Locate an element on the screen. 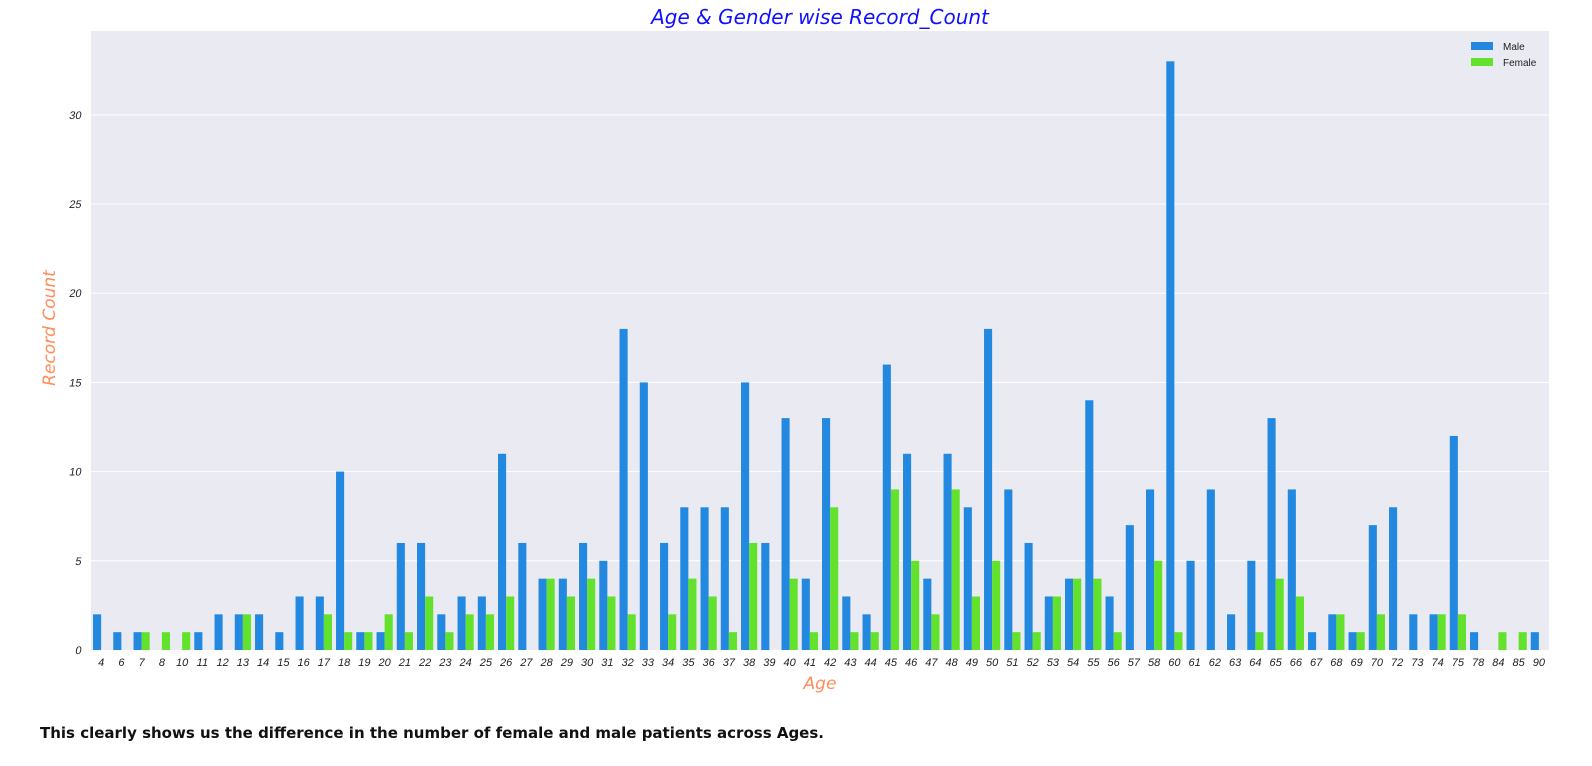 The width and height of the screenshot is (1592, 766). x-tick-label: 27 is located at coordinates (526, 663).